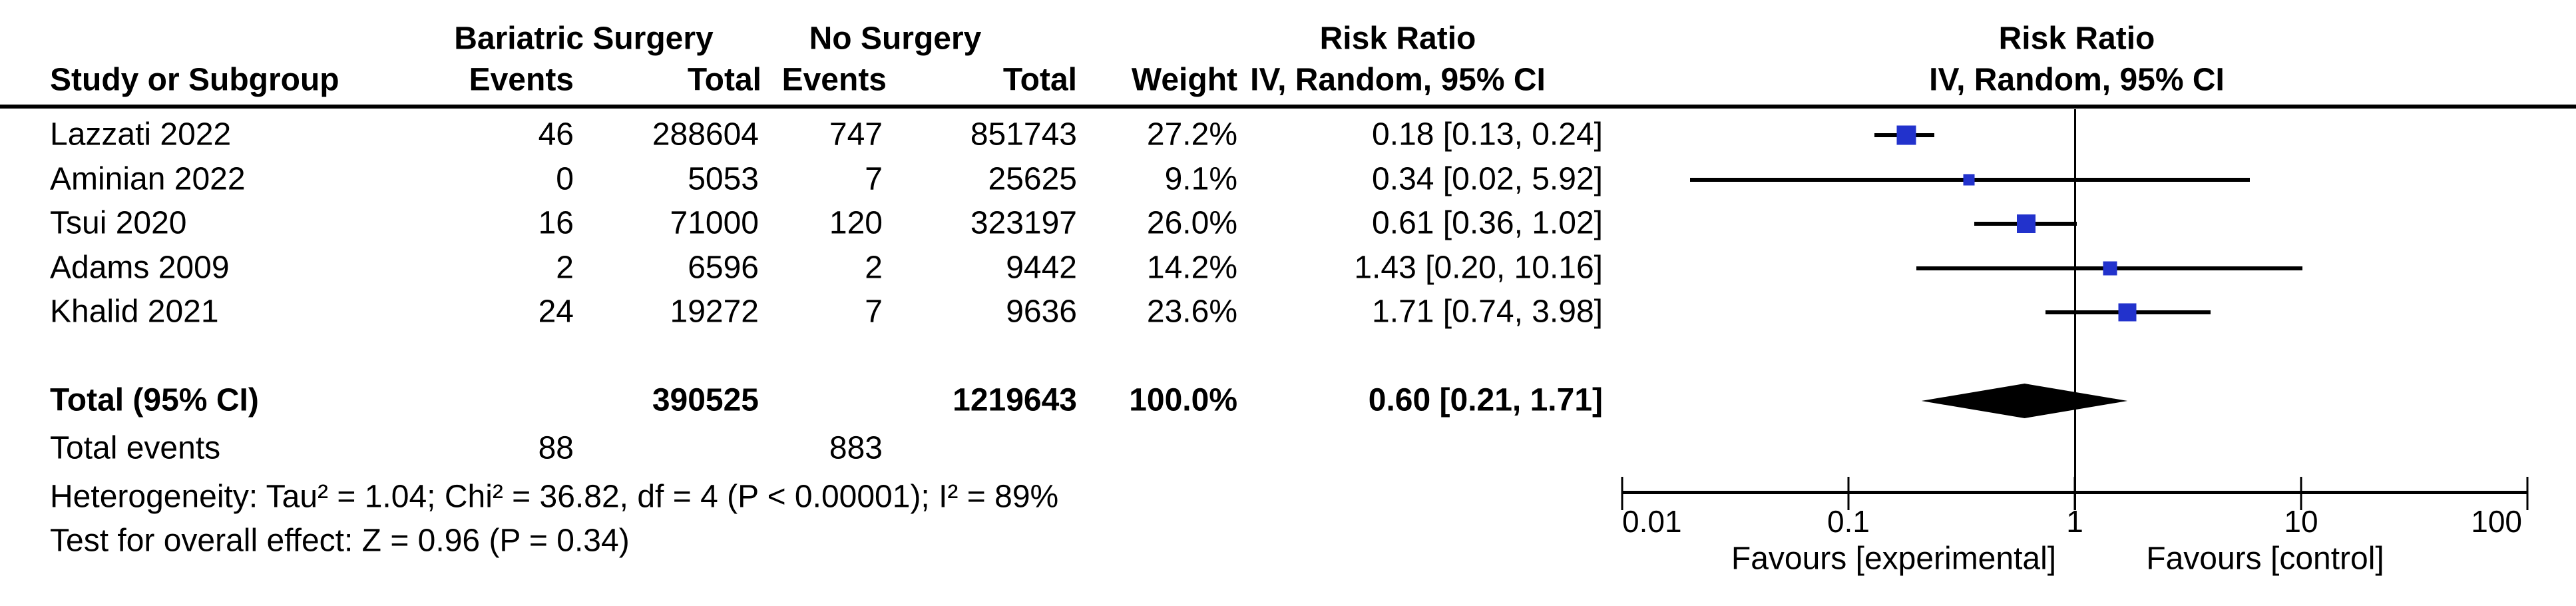 The width and height of the screenshot is (2576, 606). What do you see at coordinates (724, 80) in the screenshot?
I see `exp-total-column-header: Total` at bounding box center [724, 80].